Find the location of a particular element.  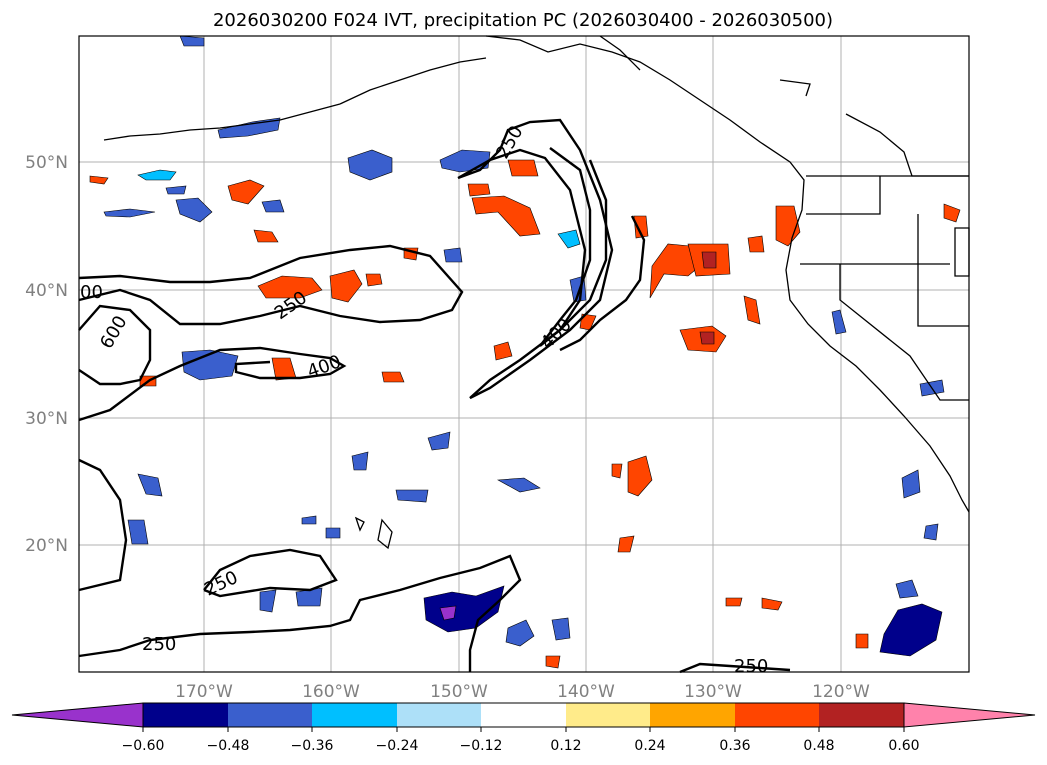

aleutian-islands is located at coordinates (222, 122).